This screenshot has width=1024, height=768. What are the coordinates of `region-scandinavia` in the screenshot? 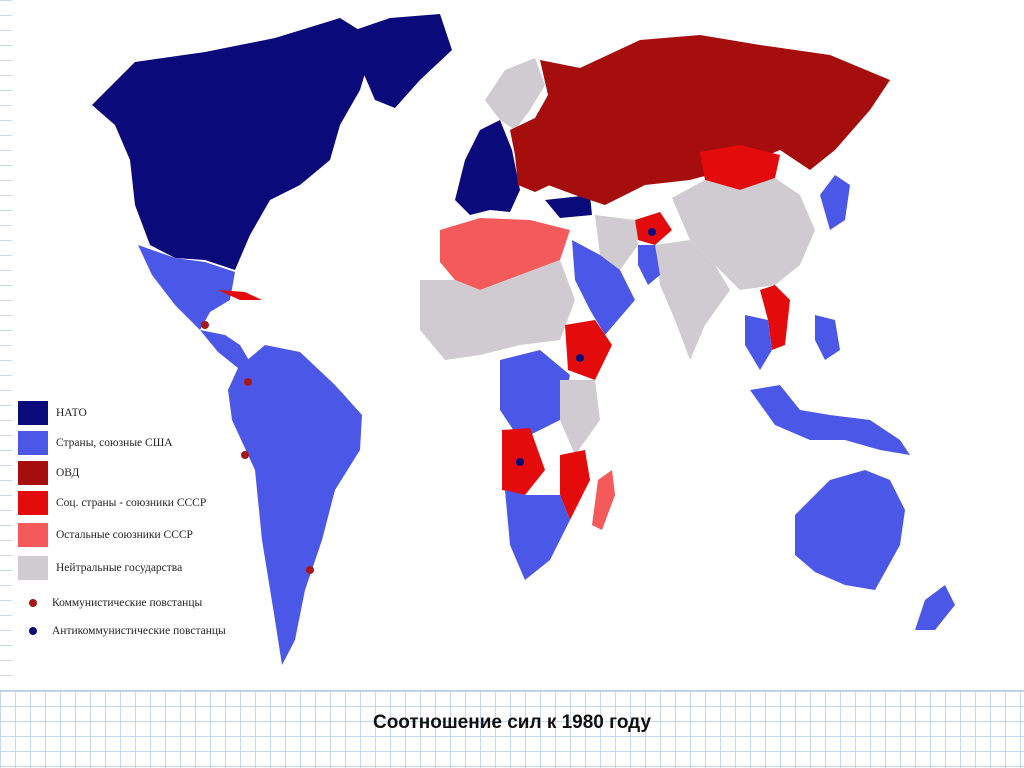 It's located at (515, 94).